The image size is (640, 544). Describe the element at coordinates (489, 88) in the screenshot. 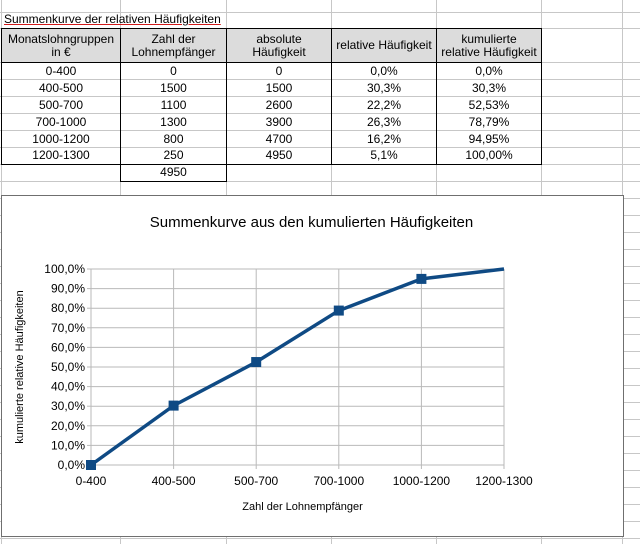

I see `cell-cumulative-frequency: 30,3%` at that location.